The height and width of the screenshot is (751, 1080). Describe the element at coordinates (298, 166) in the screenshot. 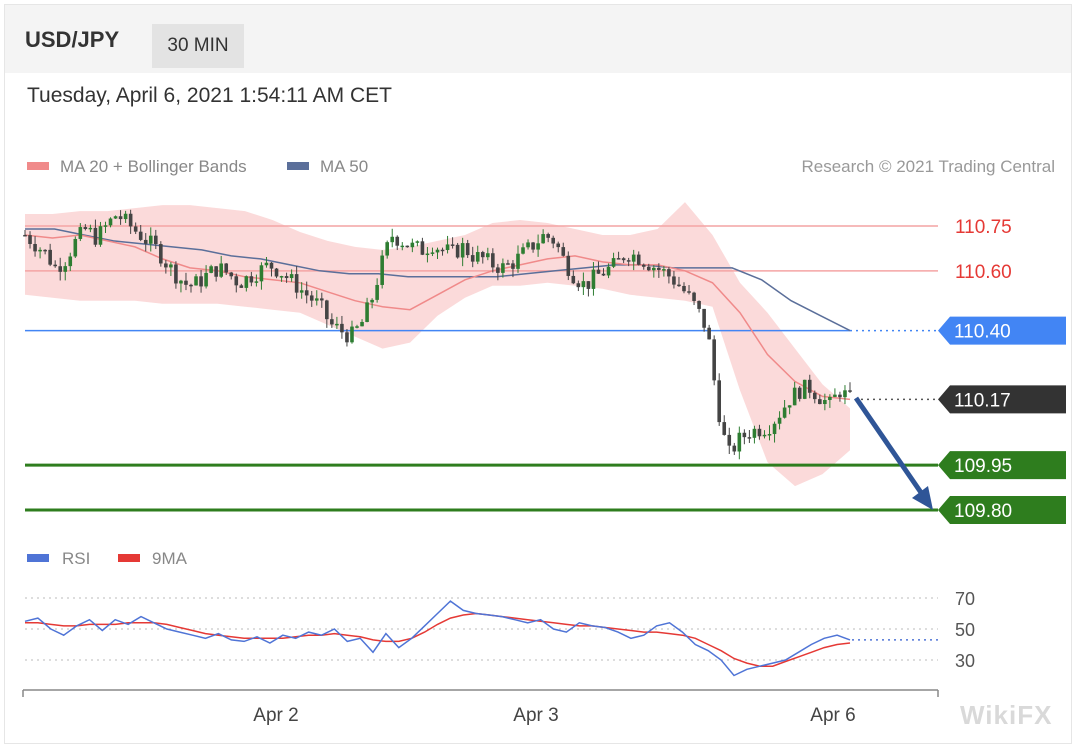

I see `ma50-legend-swatch` at that location.